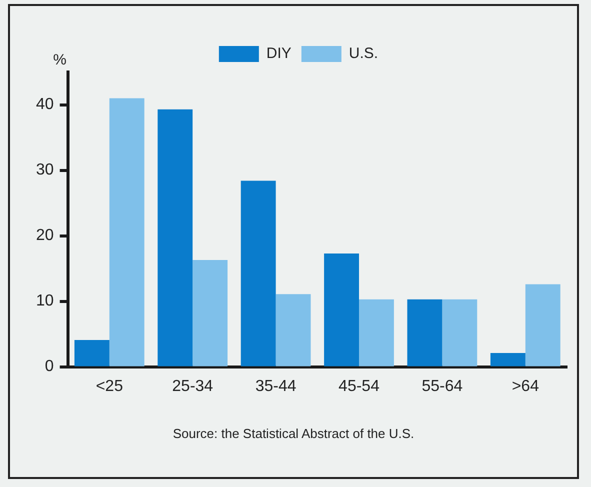 This screenshot has height=487, width=591. What do you see at coordinates (363, 53) in the screenshot?
I see `legend-label: U.S.` at bounding box center [363, 53].